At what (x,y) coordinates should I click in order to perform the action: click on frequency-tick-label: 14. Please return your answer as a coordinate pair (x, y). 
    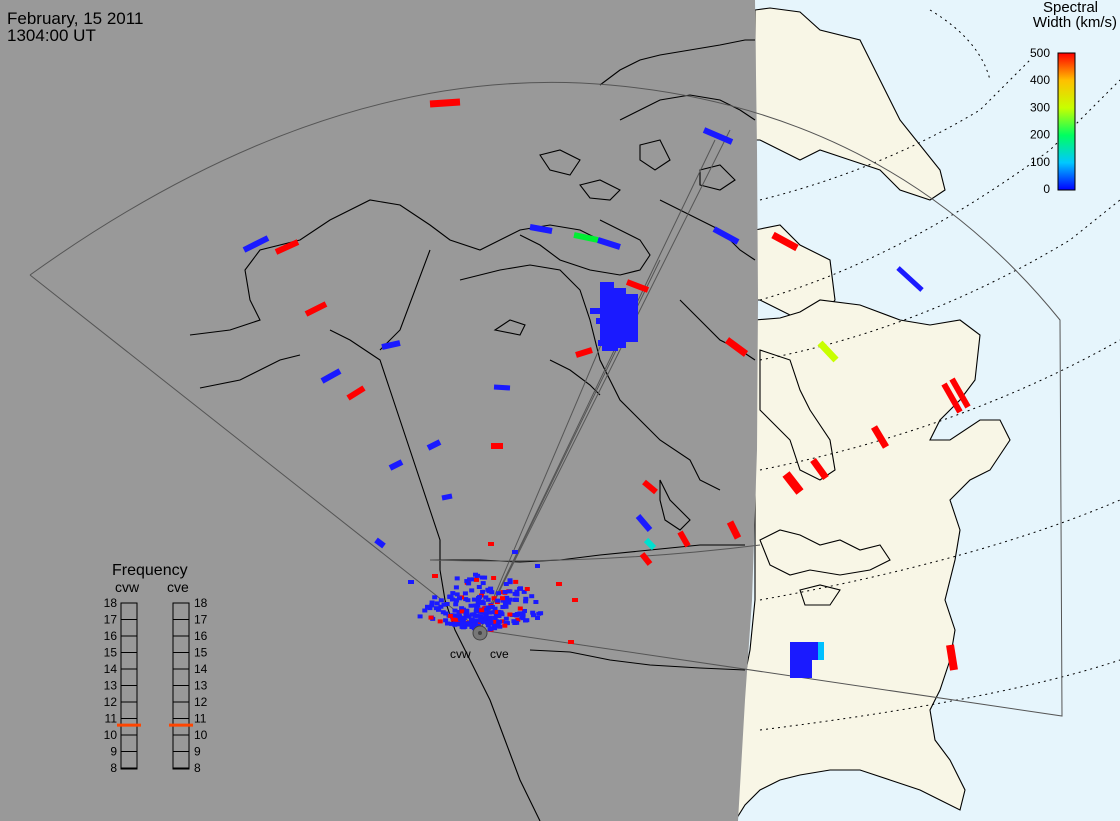
    Looking at the image, I should click on (111, 669).